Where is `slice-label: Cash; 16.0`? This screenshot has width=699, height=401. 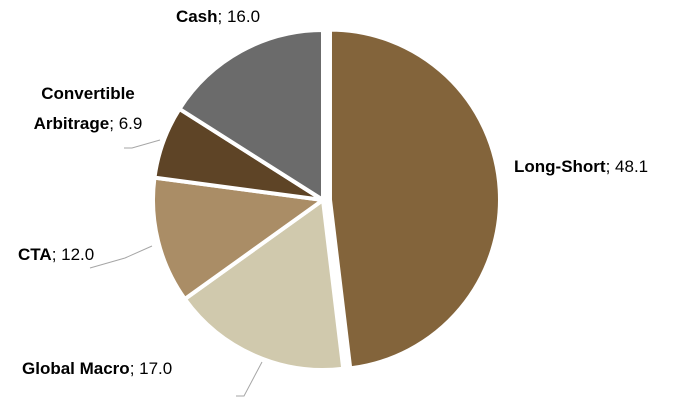
slice-label: Cash; 16.0 is located at coordinates (218, 16).